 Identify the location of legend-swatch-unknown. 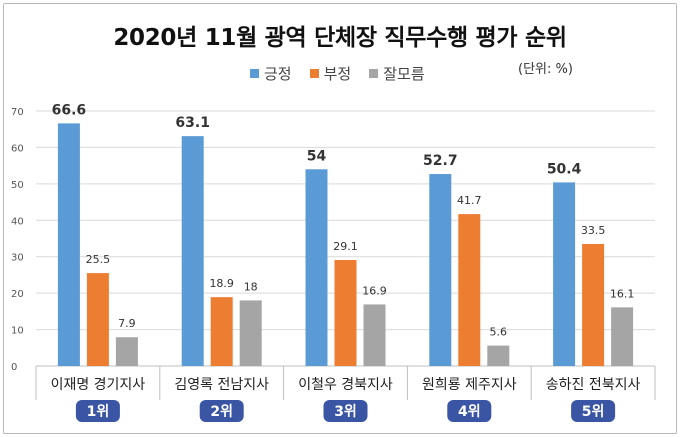
(374, 73).